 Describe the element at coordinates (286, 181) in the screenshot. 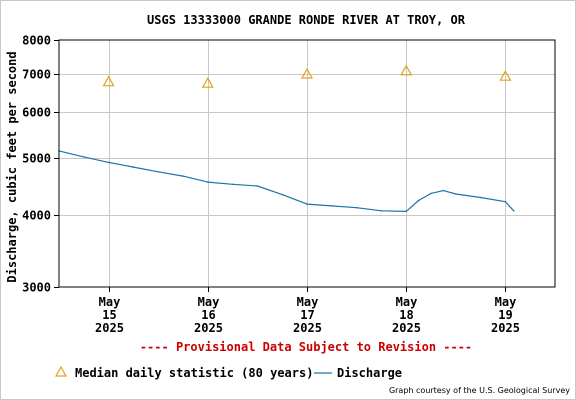

I see `discharge-line` at that location.